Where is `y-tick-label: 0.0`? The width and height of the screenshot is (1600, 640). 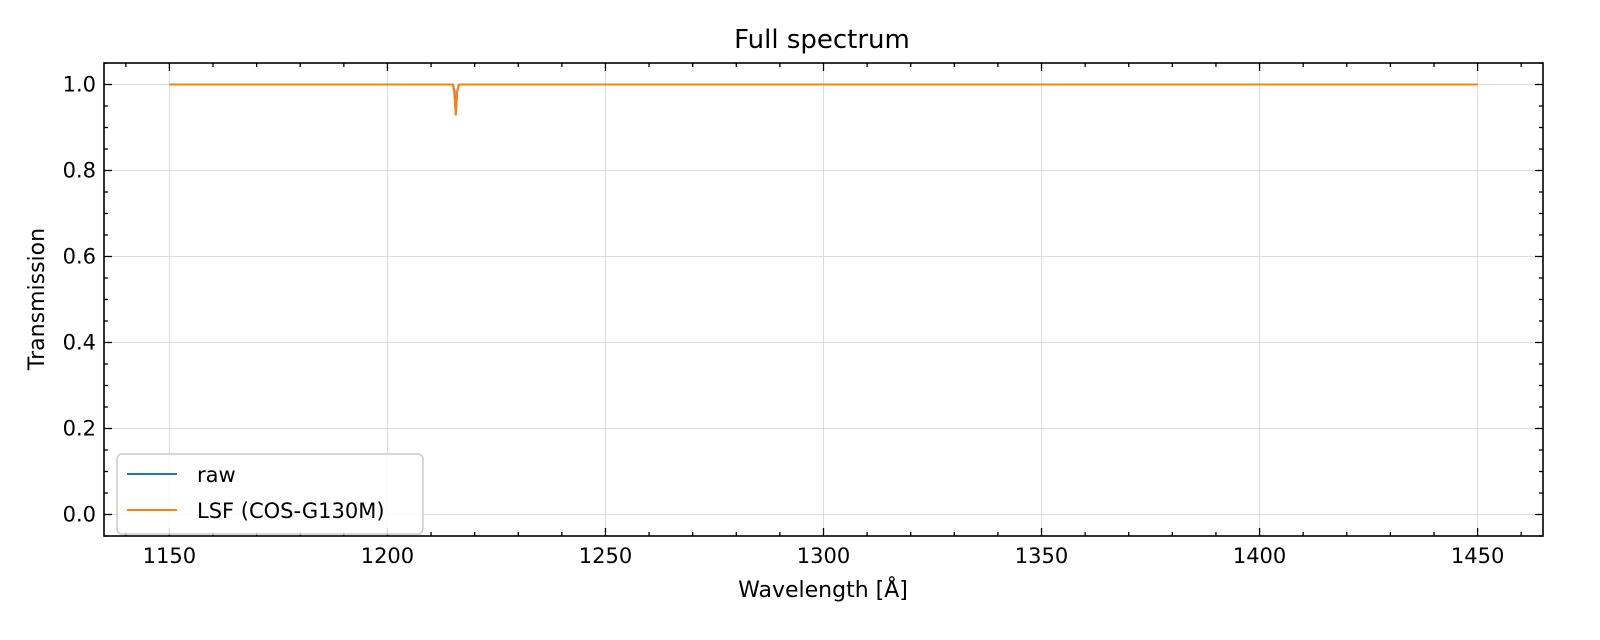
y-tick-label: 0.0 is located at coordinates (79, 515).